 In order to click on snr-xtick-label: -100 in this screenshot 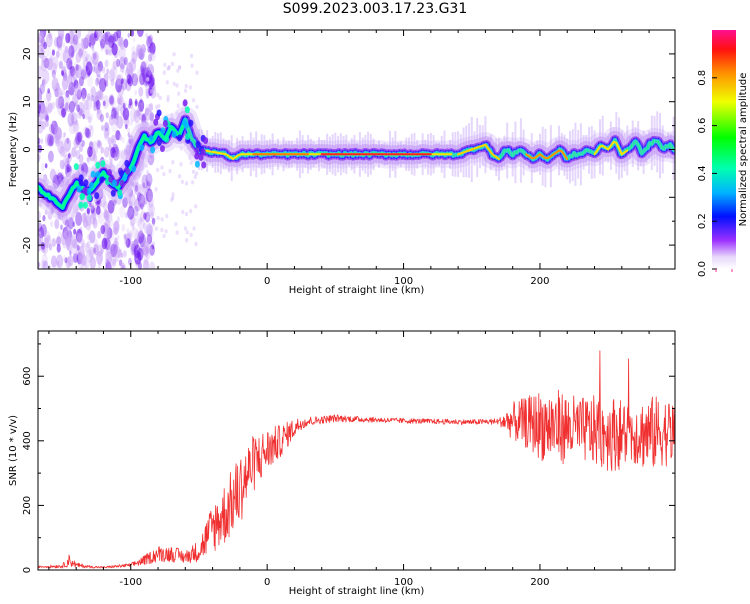, I will do `click(130, 582)`.